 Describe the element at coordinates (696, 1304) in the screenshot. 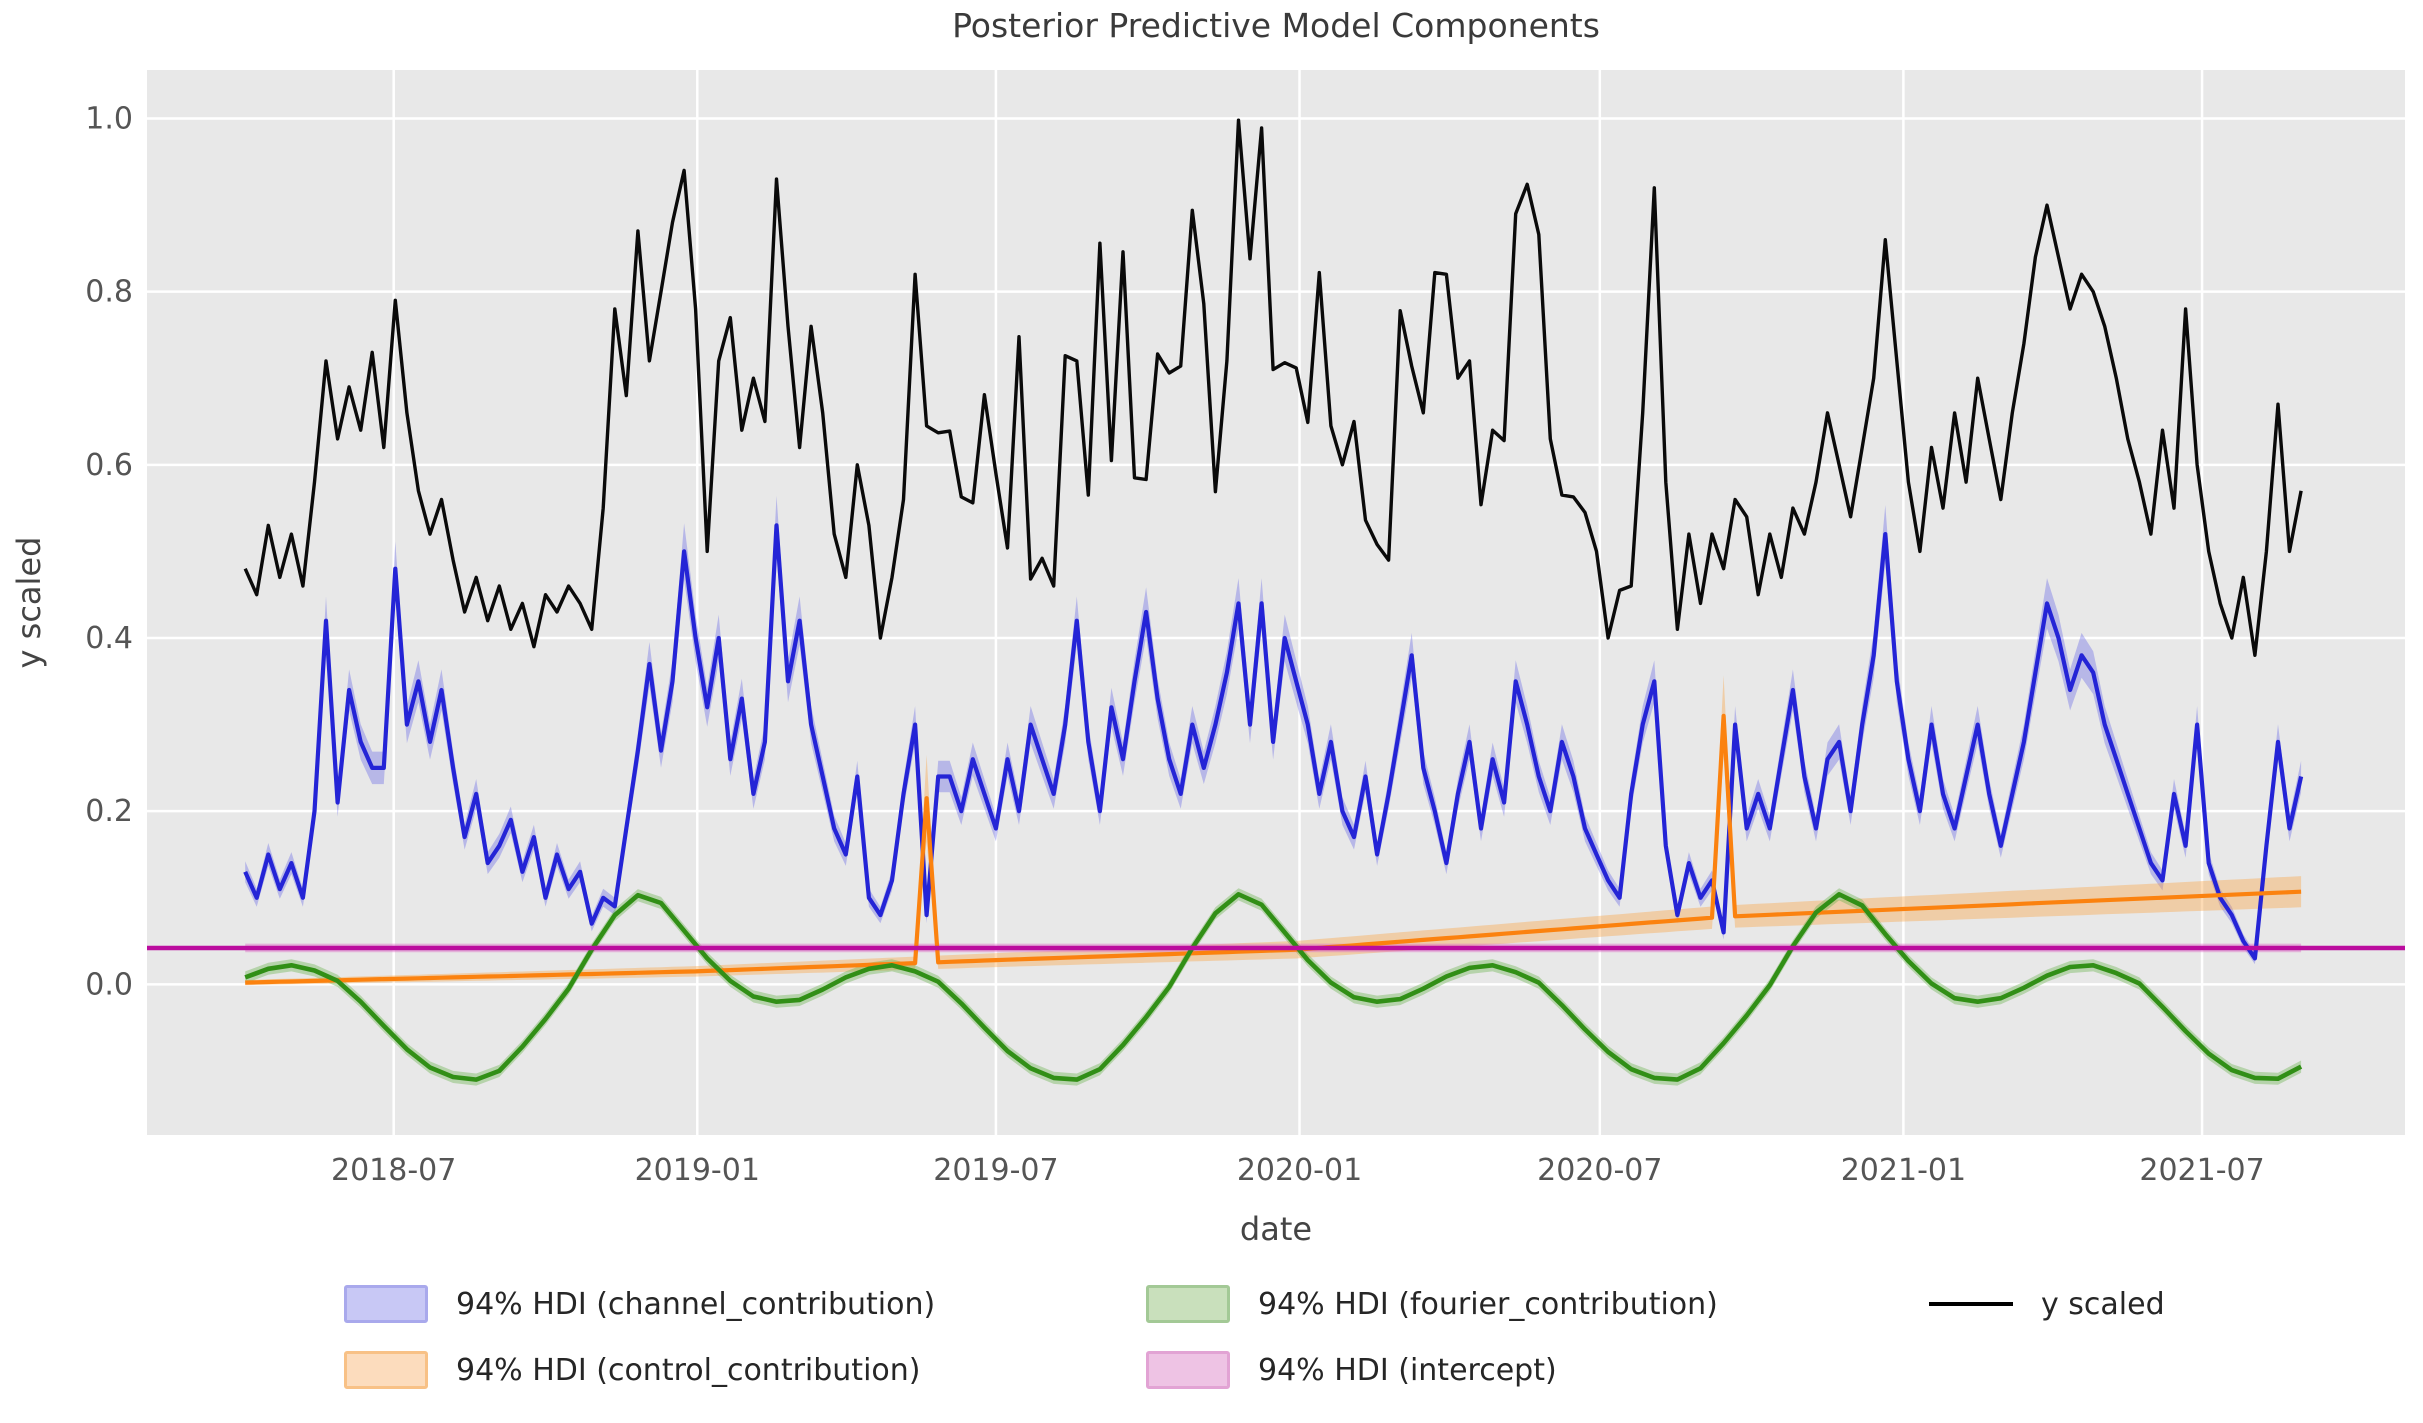

I see `legend-label-channel: 94% HDI (channel_contribution)` at that location.